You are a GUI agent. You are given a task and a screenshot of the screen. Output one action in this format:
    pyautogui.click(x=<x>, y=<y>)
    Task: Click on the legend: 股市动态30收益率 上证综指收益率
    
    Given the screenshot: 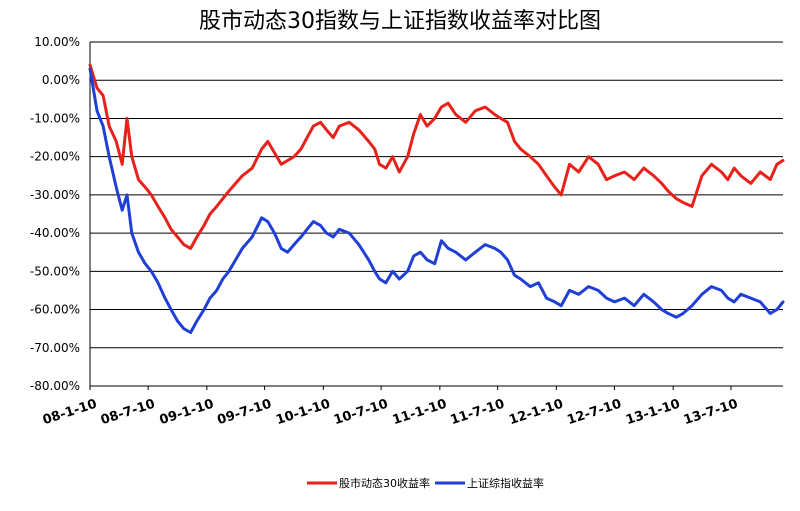 What is the action you would take?
    pyautogui.click(x=425, y=483)
    